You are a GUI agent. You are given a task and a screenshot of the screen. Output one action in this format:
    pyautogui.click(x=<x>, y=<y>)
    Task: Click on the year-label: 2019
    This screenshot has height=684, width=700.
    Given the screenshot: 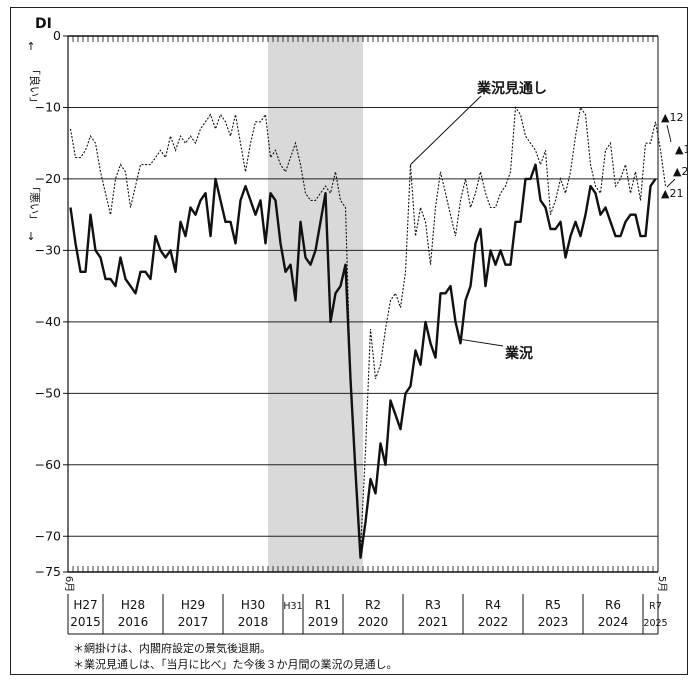 What is the action you would take?
    pyautogui.click(x=323, y=622)
    